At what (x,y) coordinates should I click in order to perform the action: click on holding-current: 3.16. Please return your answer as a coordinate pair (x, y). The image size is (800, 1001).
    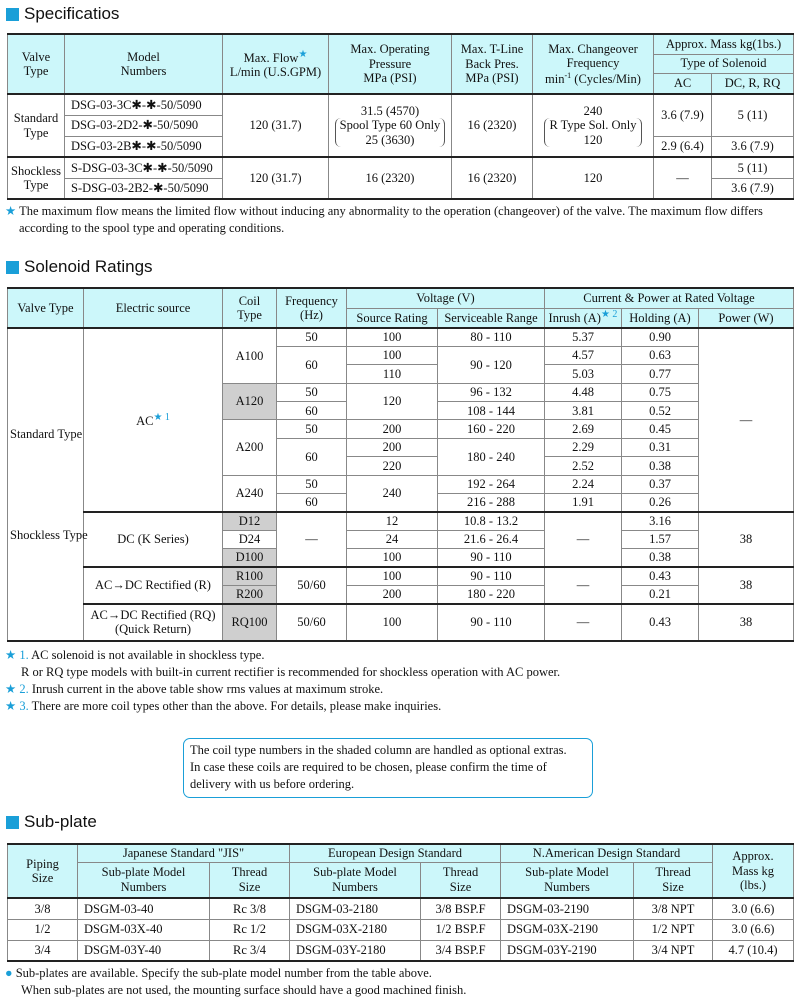
    Looking at the image, I should click on (660, 520).